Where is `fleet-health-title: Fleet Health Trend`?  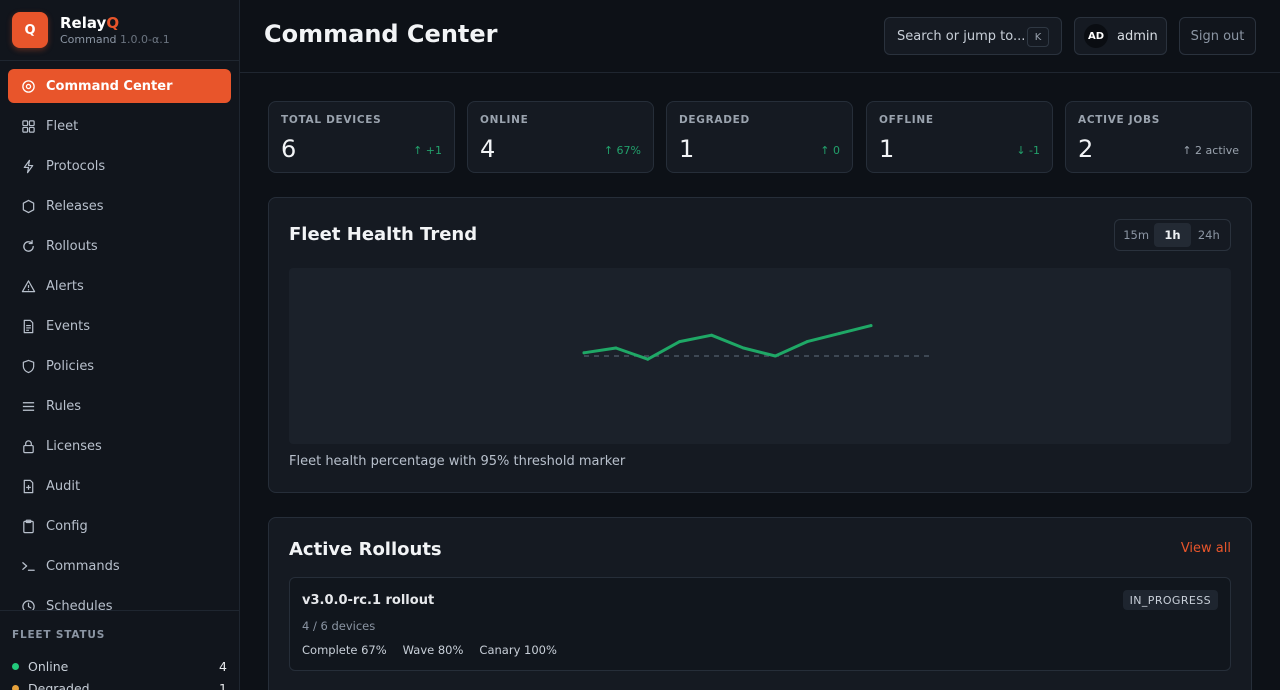
fleet-health-title: Fleet Health Trend is located at coordinates (383, 234).